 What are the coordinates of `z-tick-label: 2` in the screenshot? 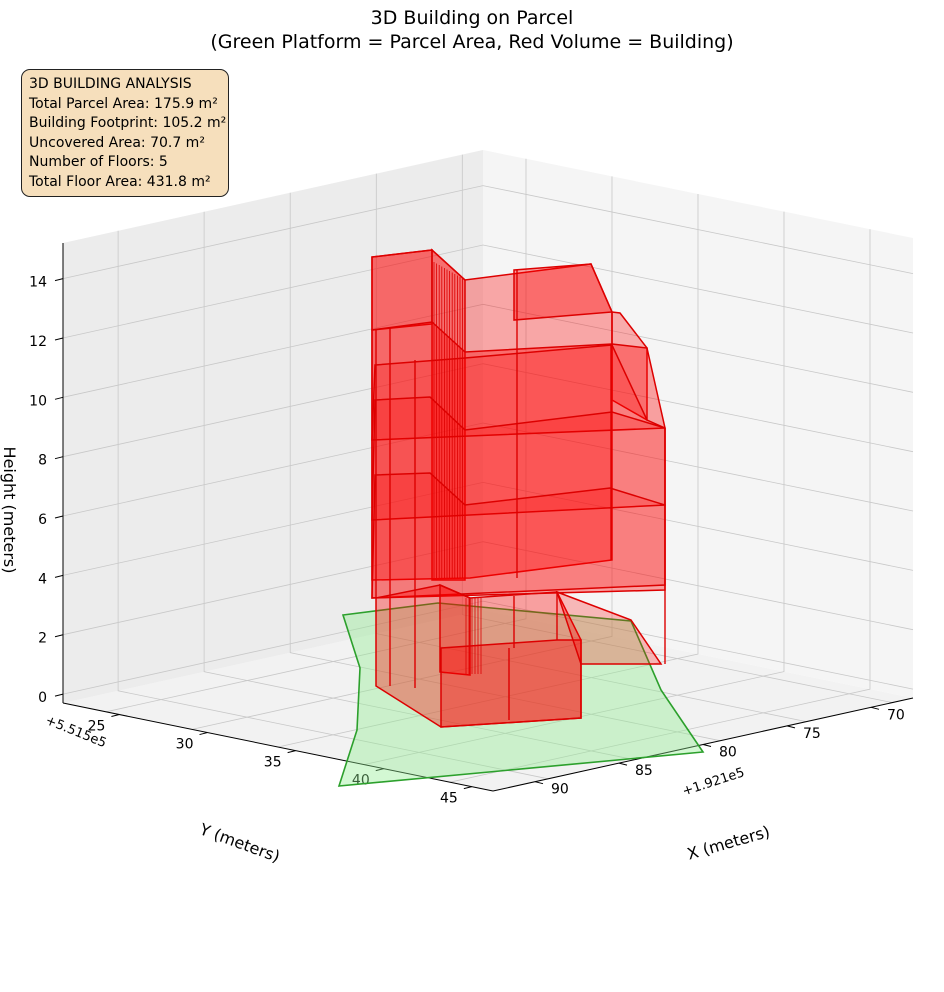 It's located at (42, 639).